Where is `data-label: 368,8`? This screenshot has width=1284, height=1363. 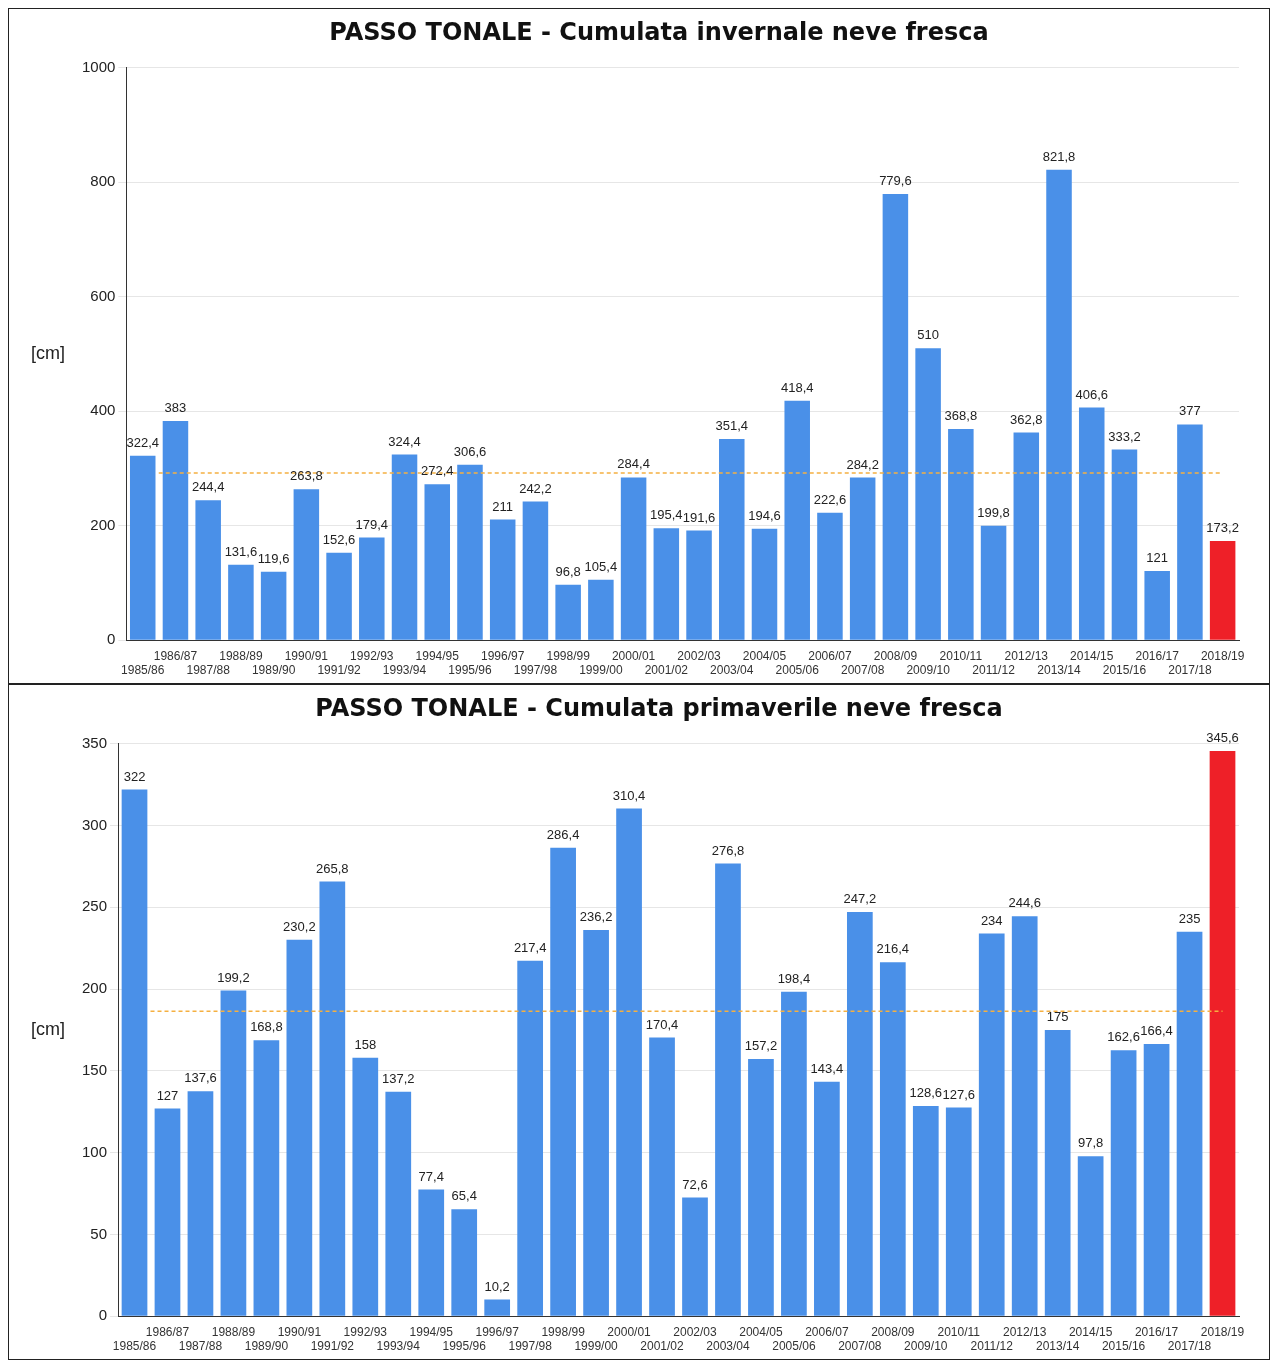
data-label: 368,8 is located at coordinates (961, 416).